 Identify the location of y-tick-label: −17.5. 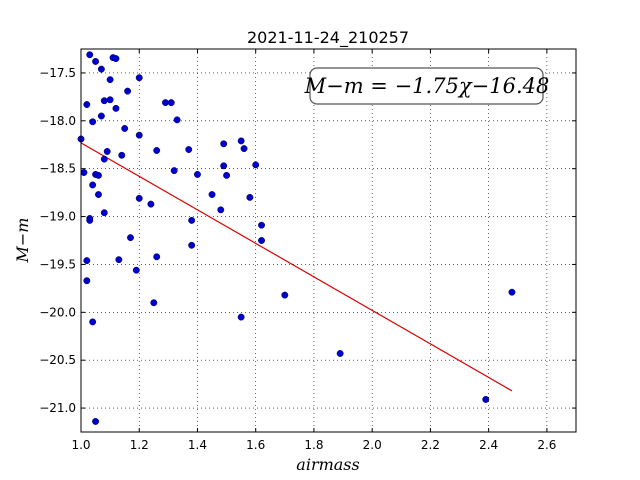
(57, 73).